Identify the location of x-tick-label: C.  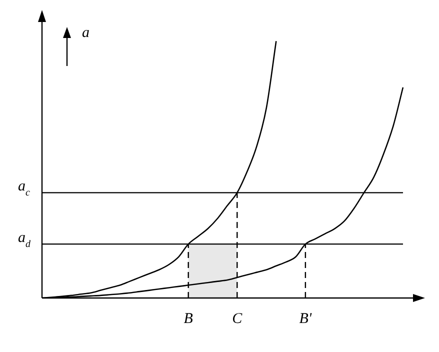
(238, 318).